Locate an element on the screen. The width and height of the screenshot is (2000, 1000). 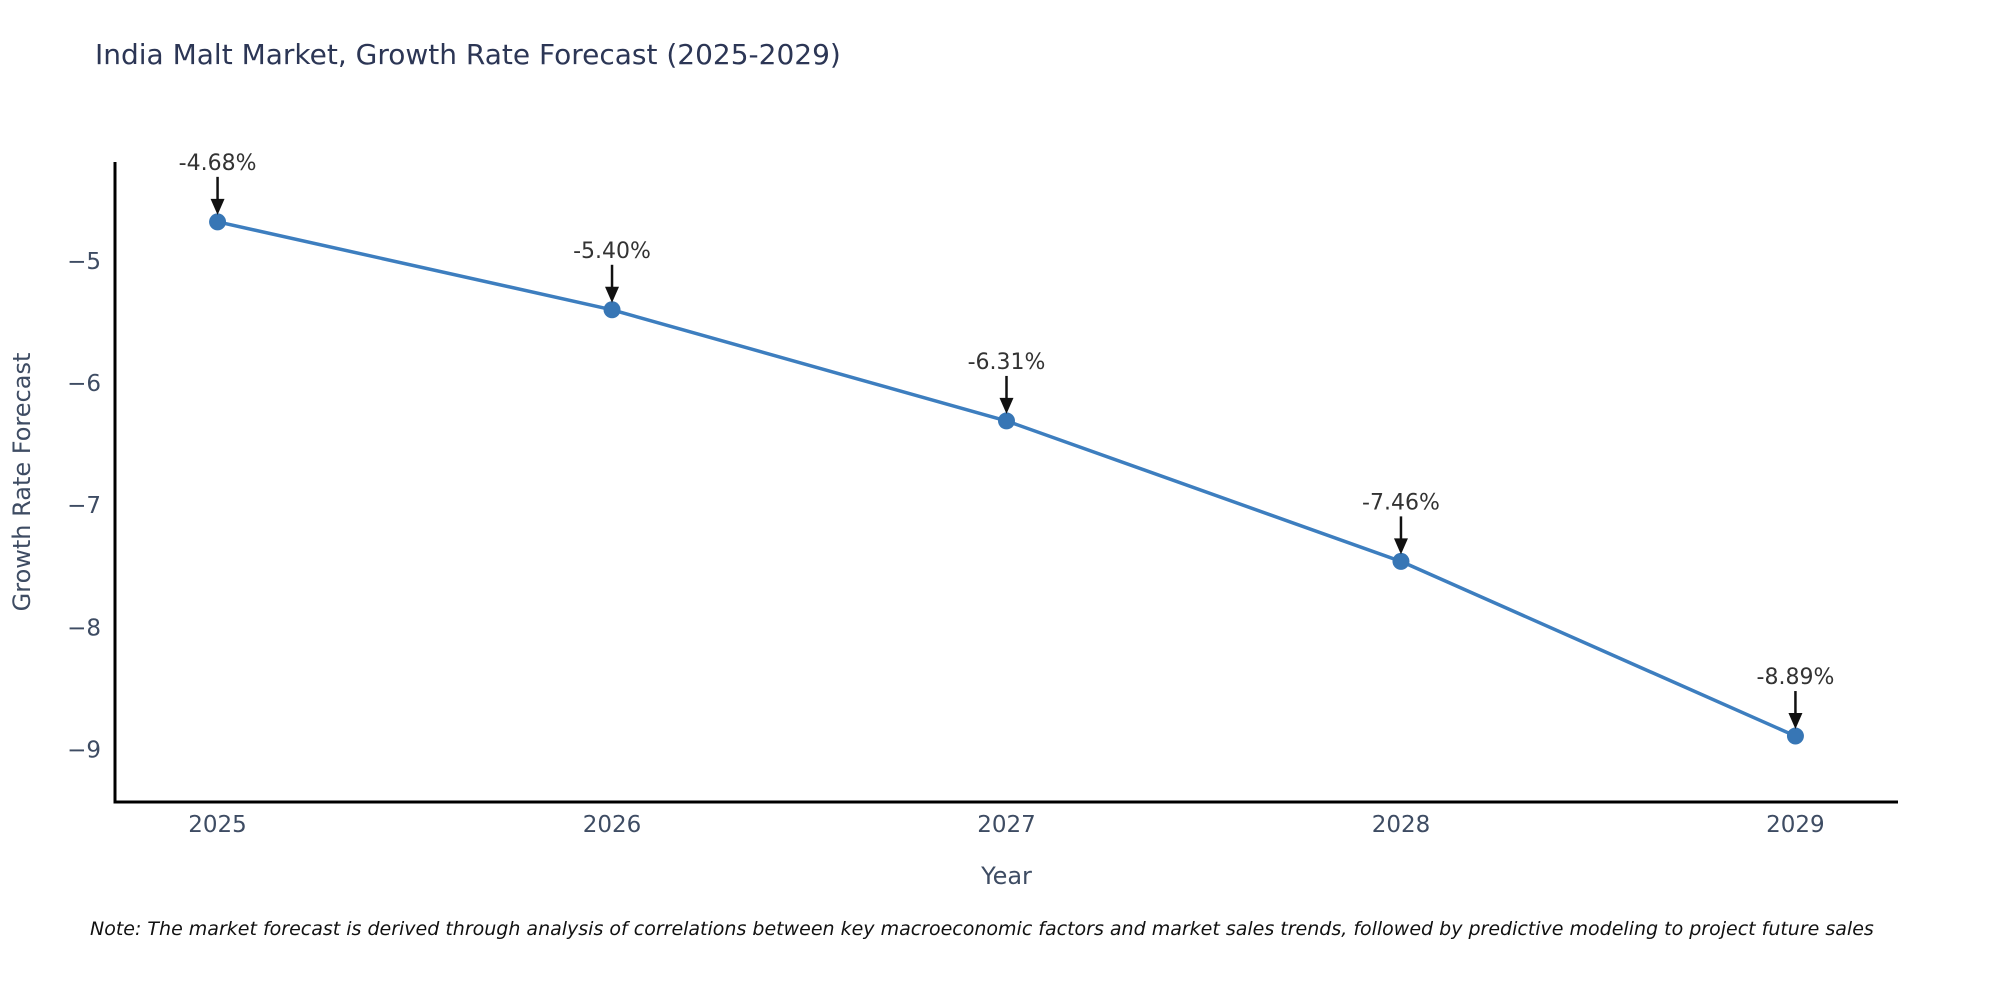
y-axis-title: Growth Rate Forecast is located at coordinates (22, 482).